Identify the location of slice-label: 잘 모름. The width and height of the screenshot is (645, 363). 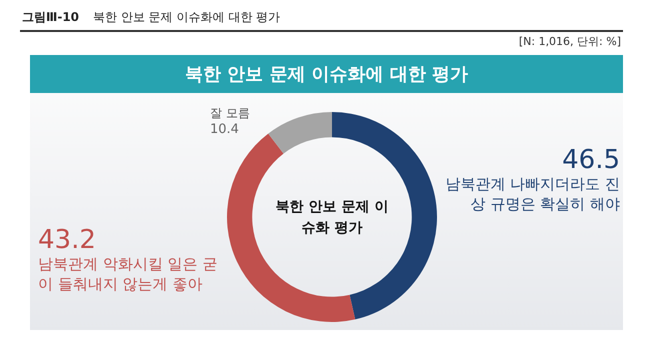
(230, 114).